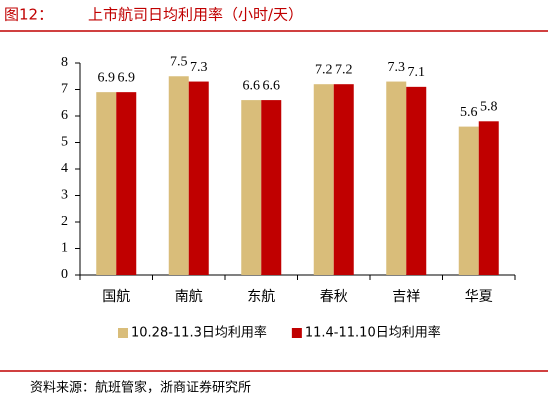 This screenshot has height=402, width=548. What do you see at coordinates (179, 61) in the screenshot?
I see `value-label: 7.5` at bounding box center [179, 61].